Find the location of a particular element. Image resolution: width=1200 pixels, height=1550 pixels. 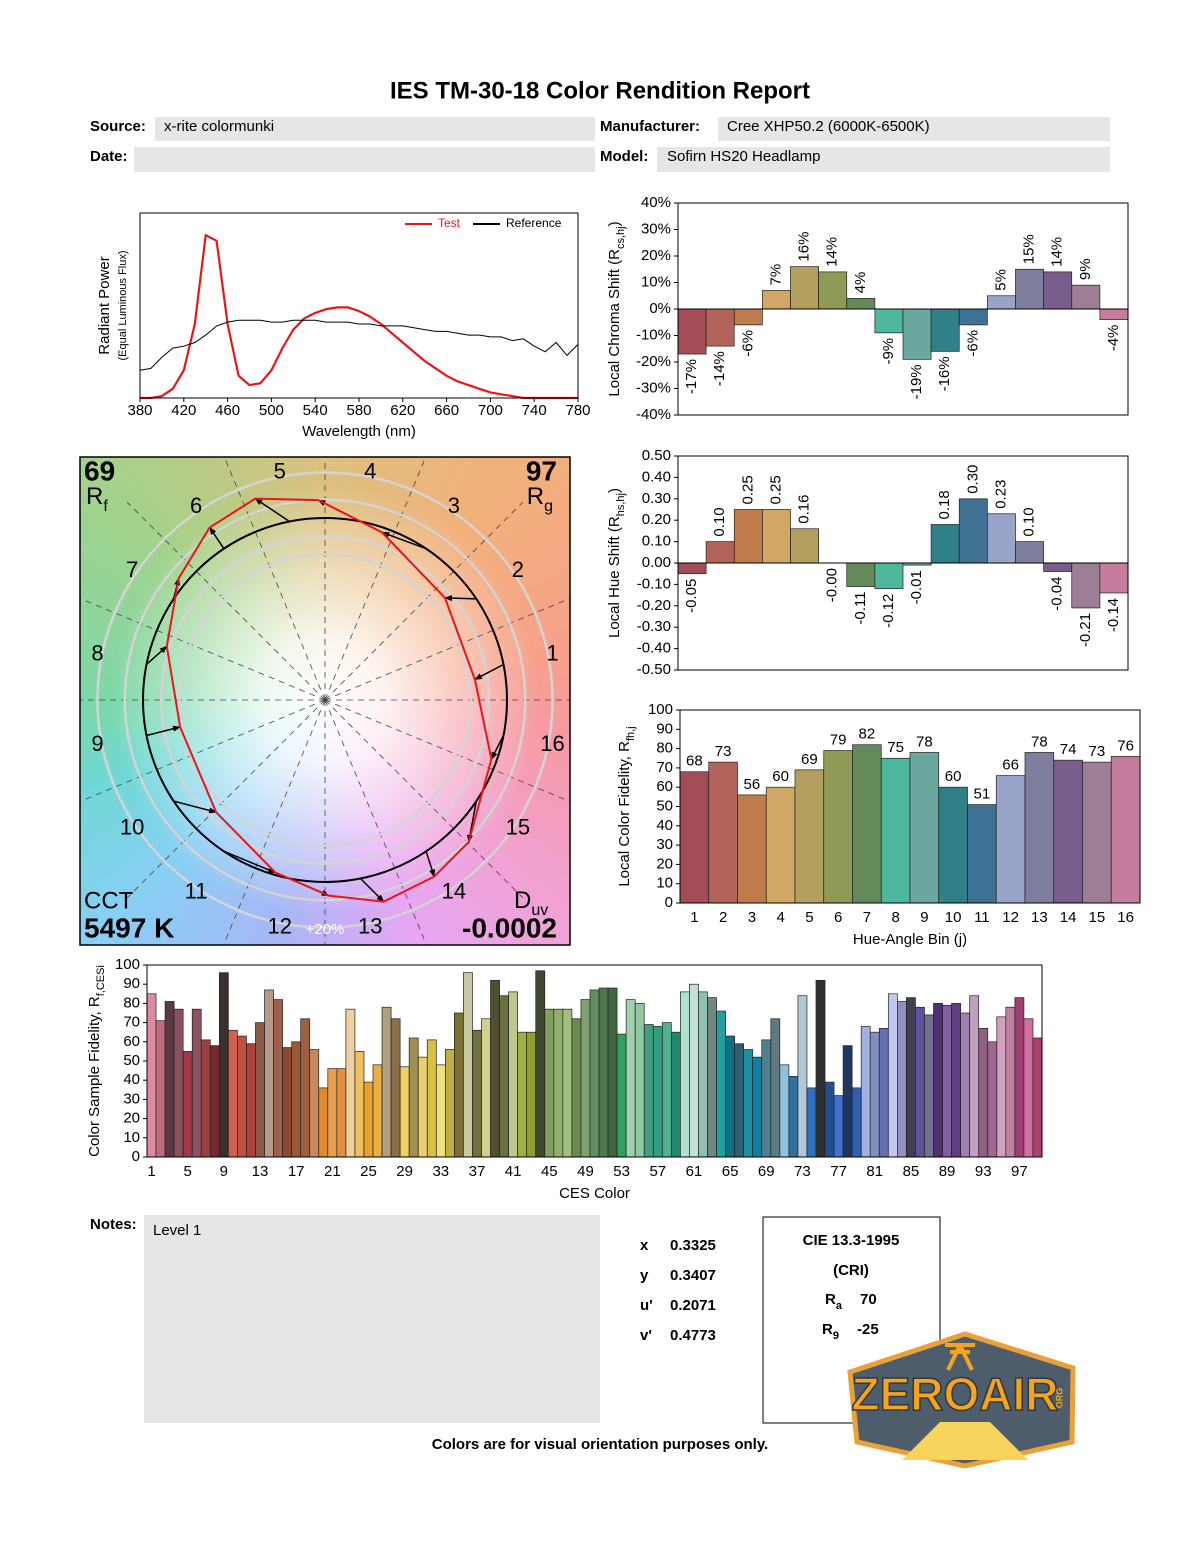

y-axis-label-part: hs,hj is located at coordinates (621, 504).